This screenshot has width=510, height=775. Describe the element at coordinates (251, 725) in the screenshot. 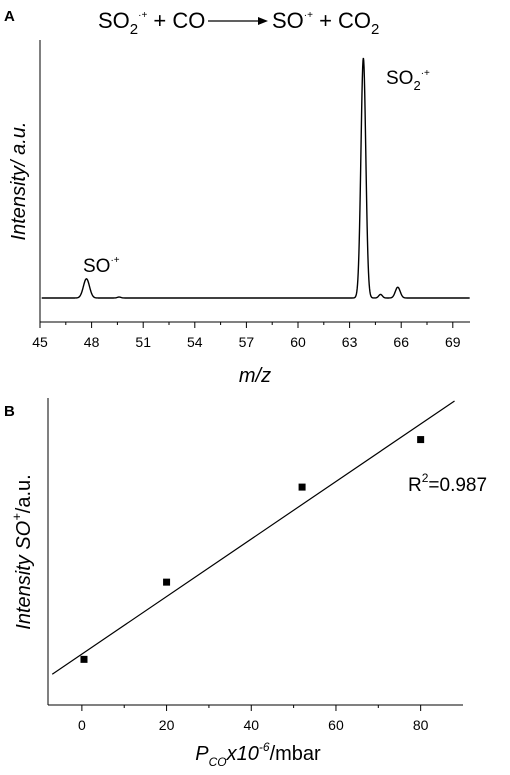

I see `x-tick-label-b: 40` at that location.